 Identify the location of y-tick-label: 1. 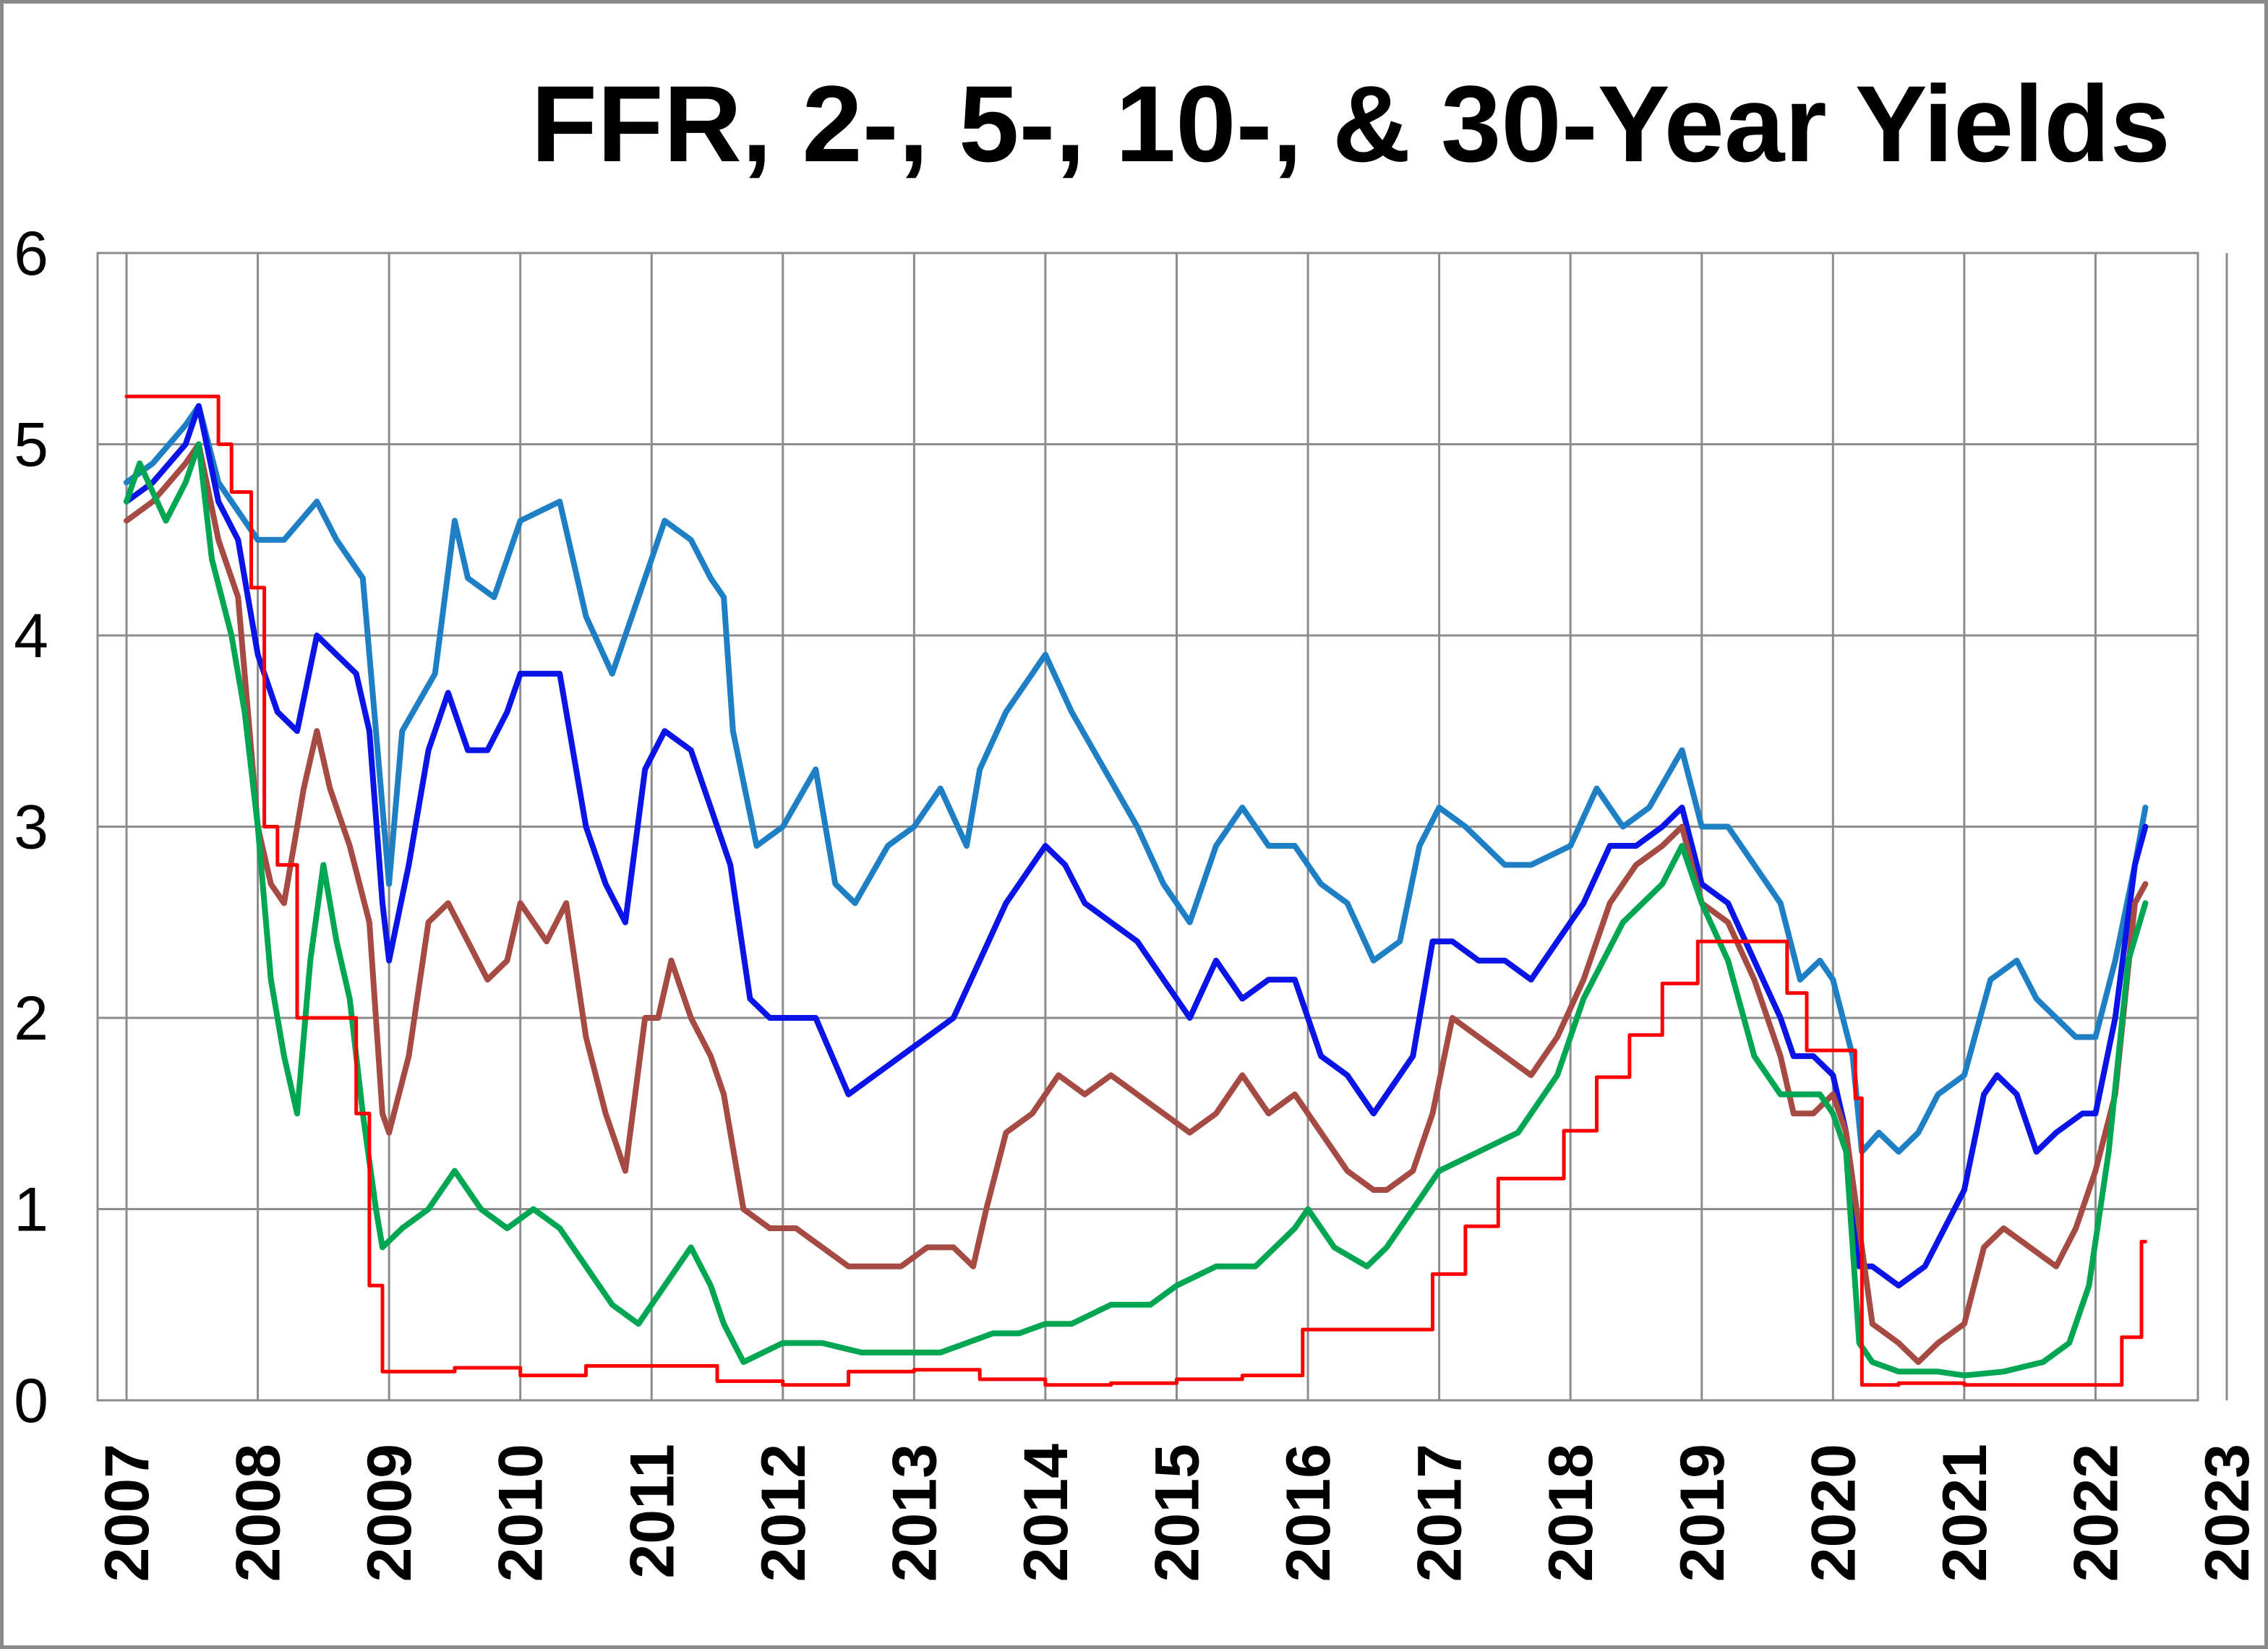
(31, 1210).